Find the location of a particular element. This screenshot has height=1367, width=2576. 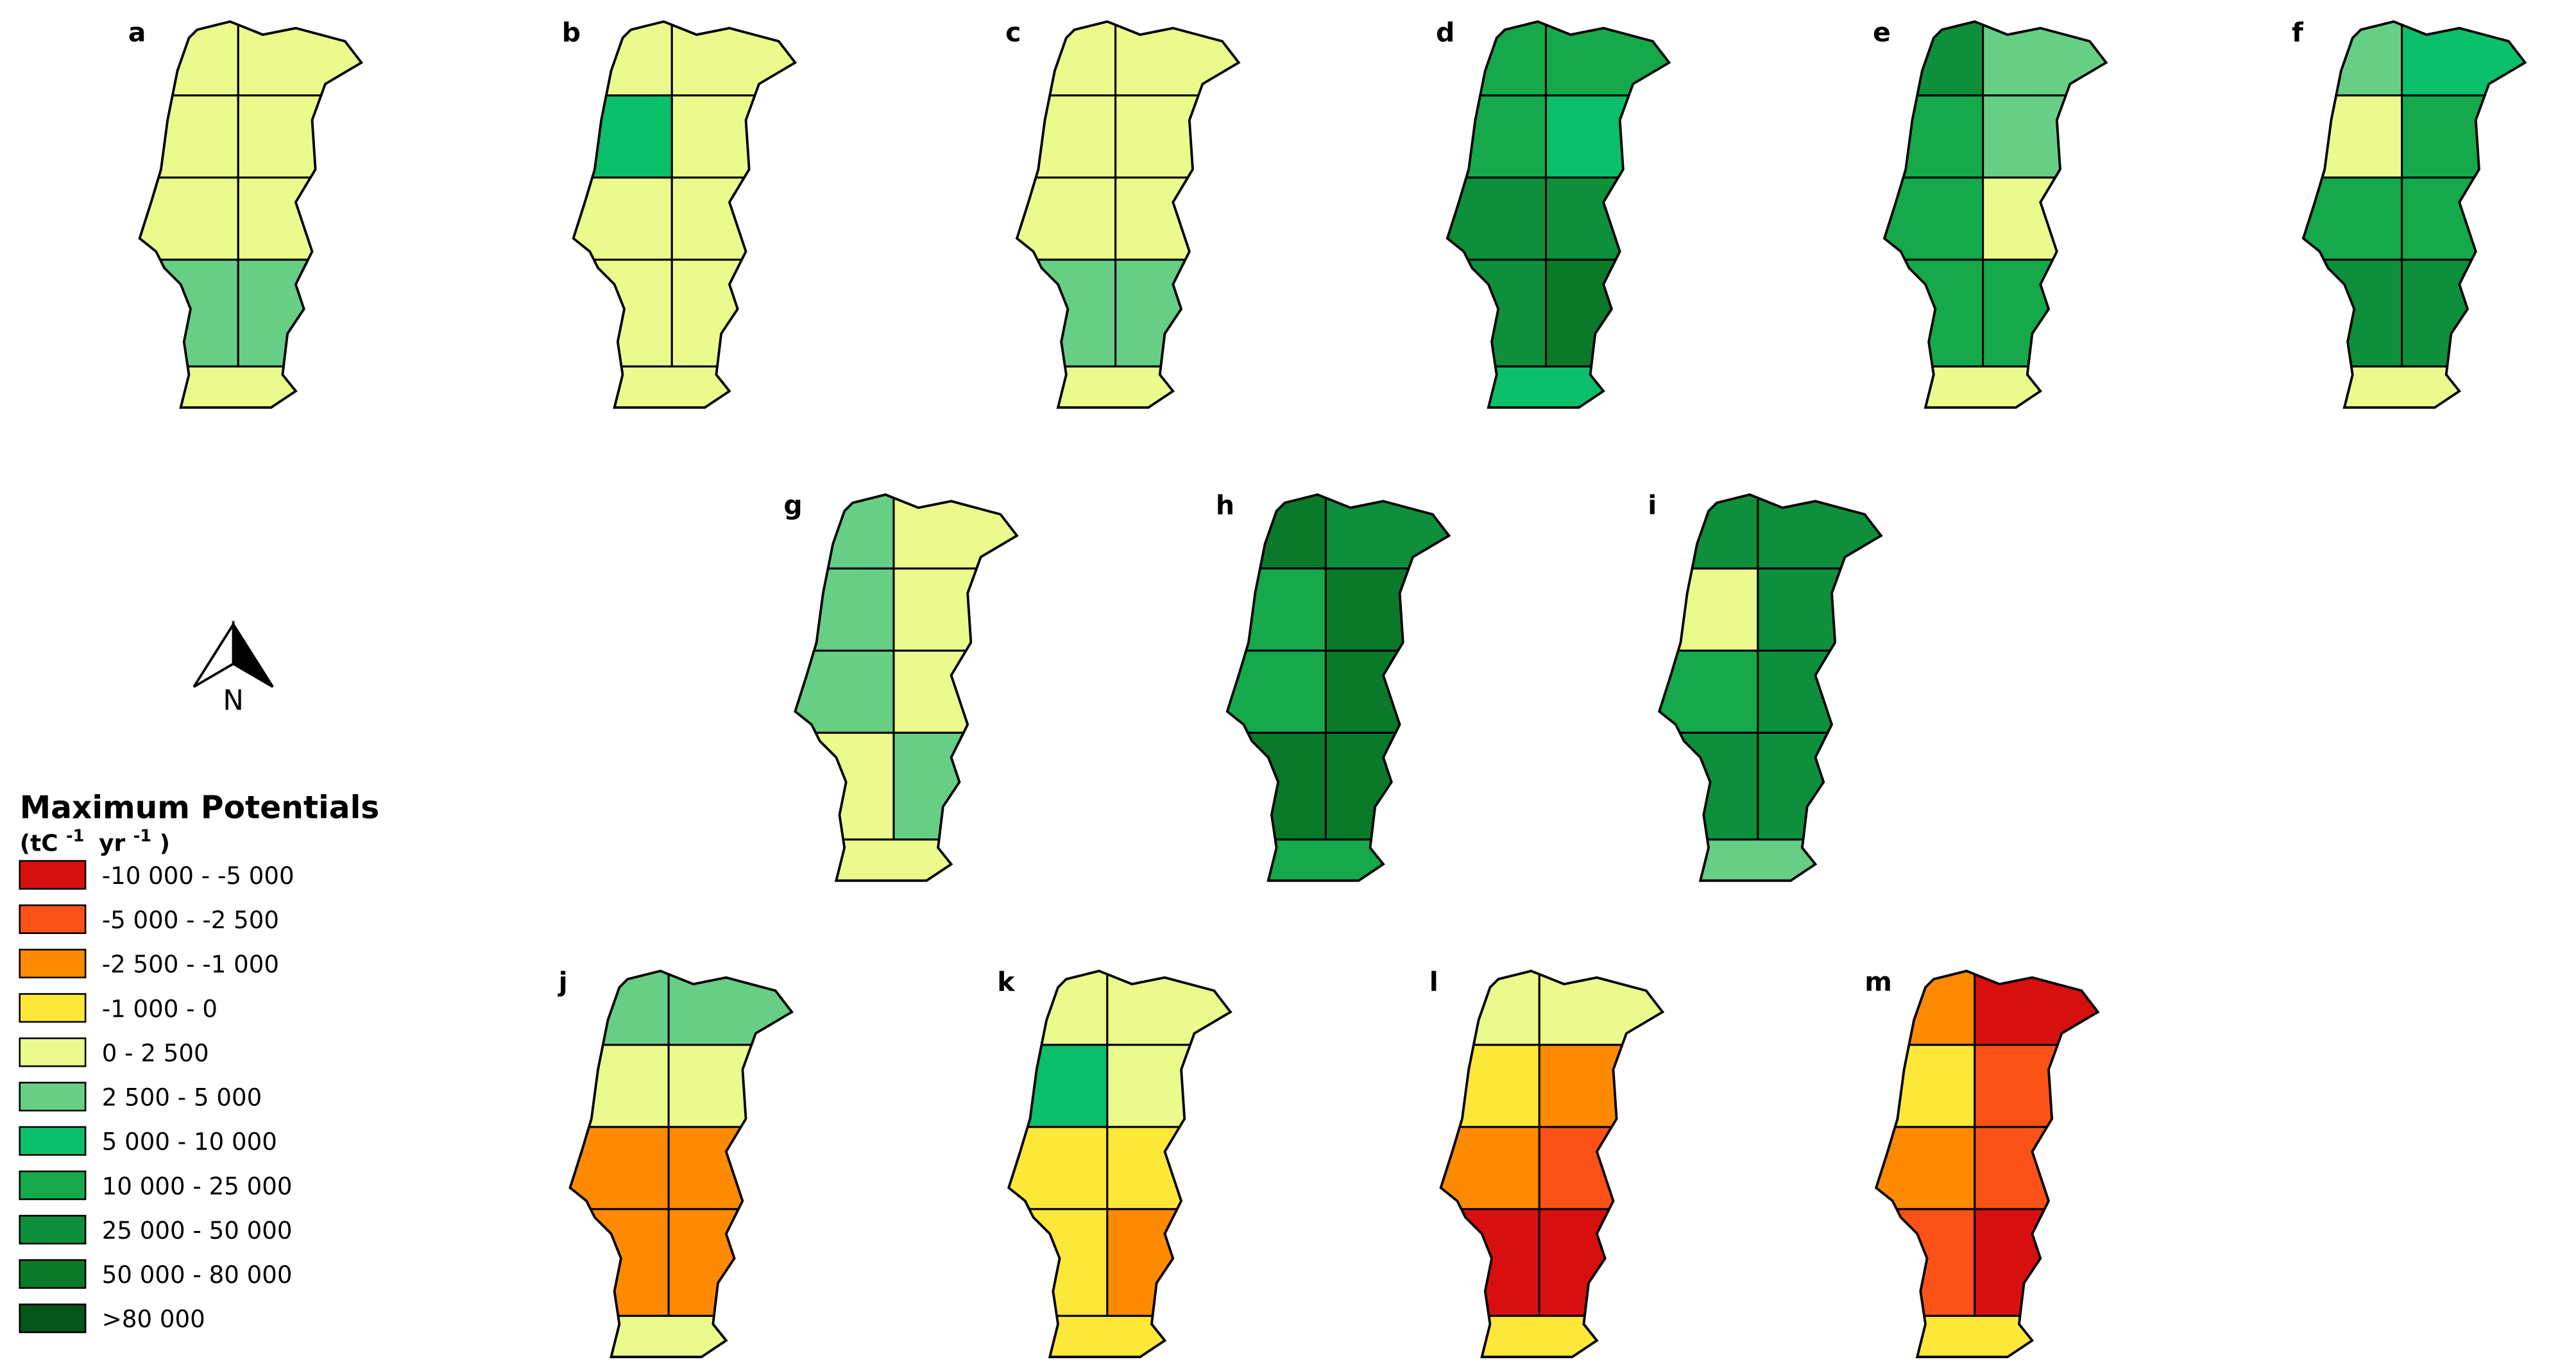

legend-label: 25 000 - 50 000 is located at coordinates (197, 1230).